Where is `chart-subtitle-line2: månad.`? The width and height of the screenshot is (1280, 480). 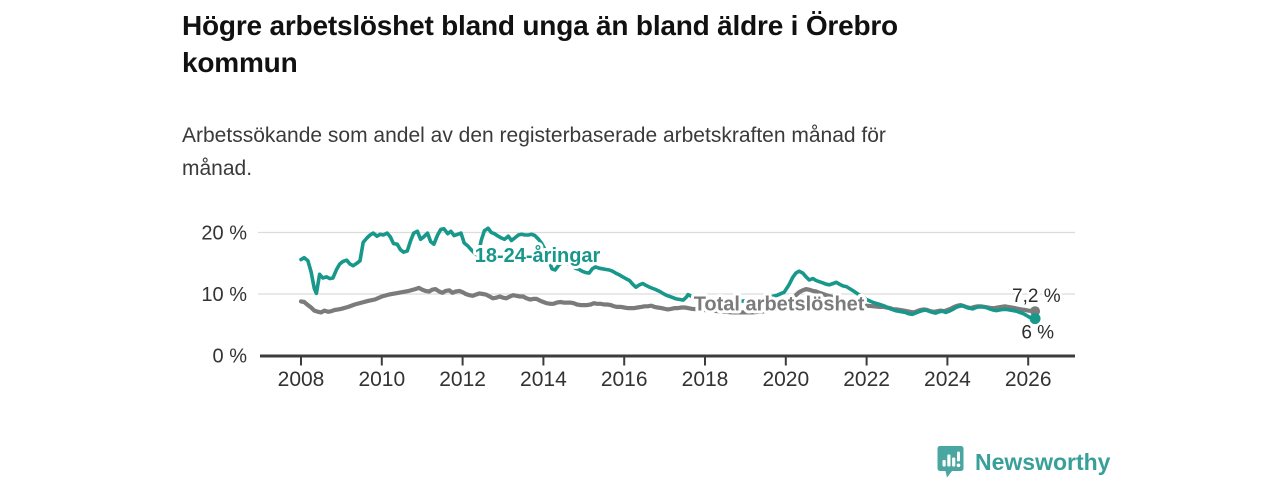 chart-subtitle-line2: månad. is located at coordinates (217, 168).